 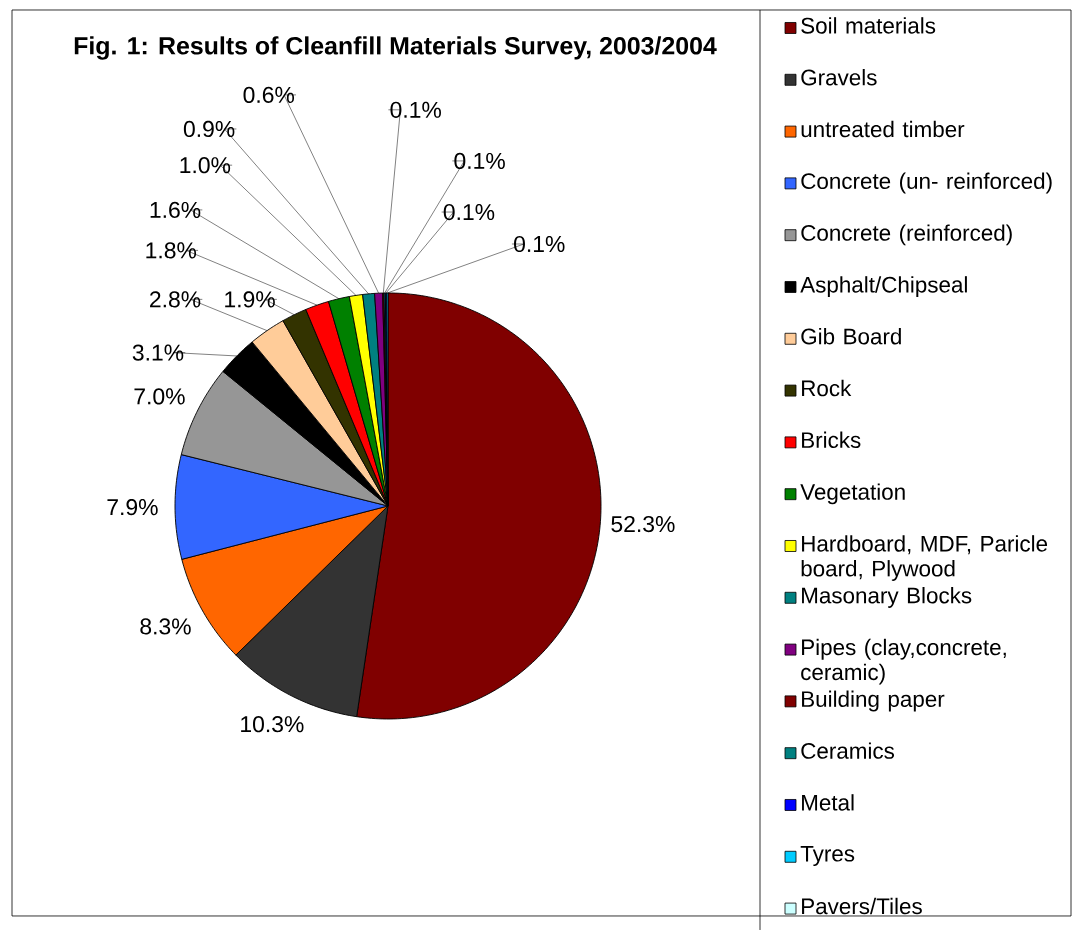 What do you see at coordinates (903, 661) in the screenshot?
I see `legend-label: Pipes (clay,concrete, ceramic)` at bounding box center [903, 661].